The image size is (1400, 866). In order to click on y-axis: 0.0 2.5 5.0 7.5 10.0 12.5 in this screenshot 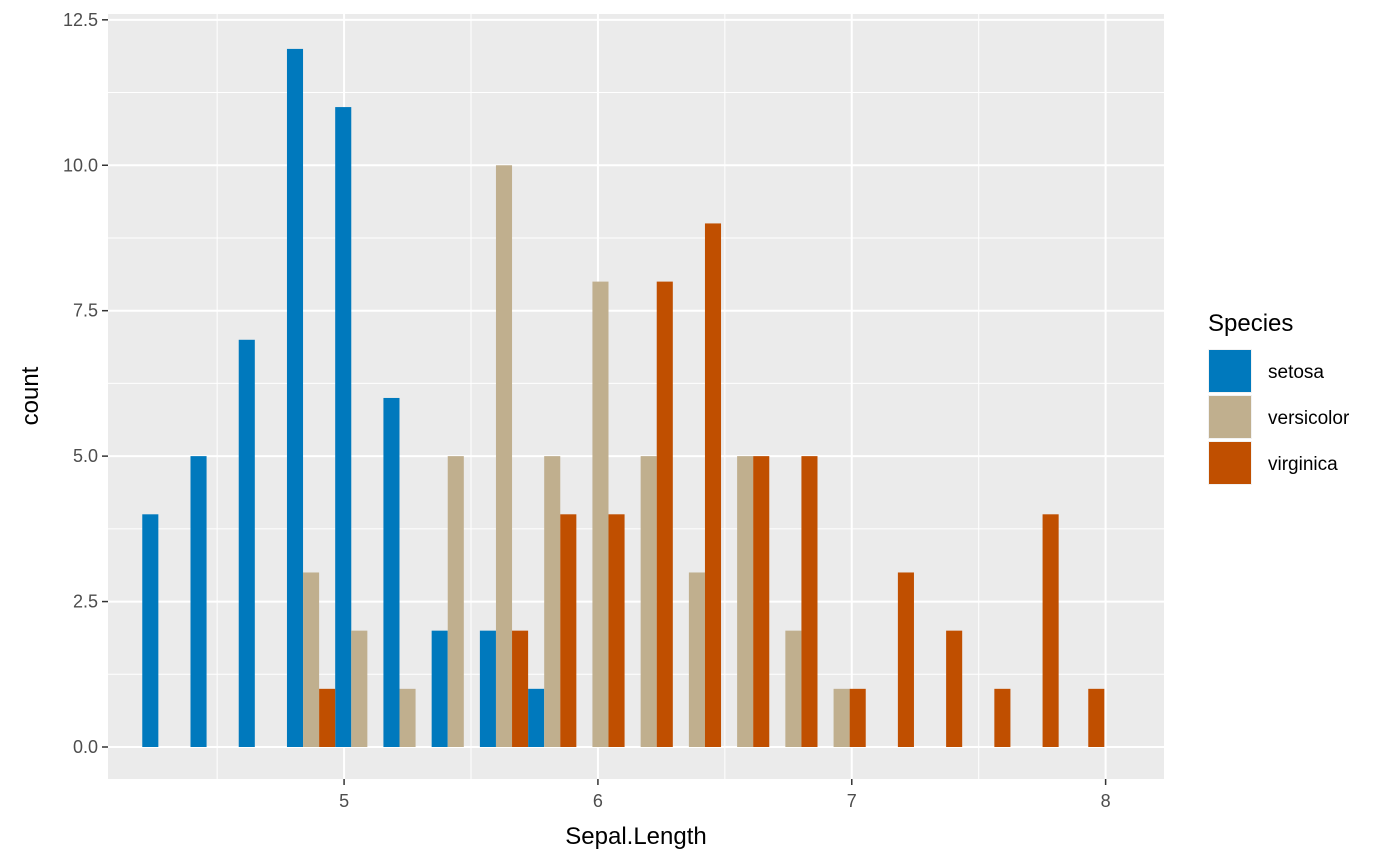, I will do `click(85, 383)`.